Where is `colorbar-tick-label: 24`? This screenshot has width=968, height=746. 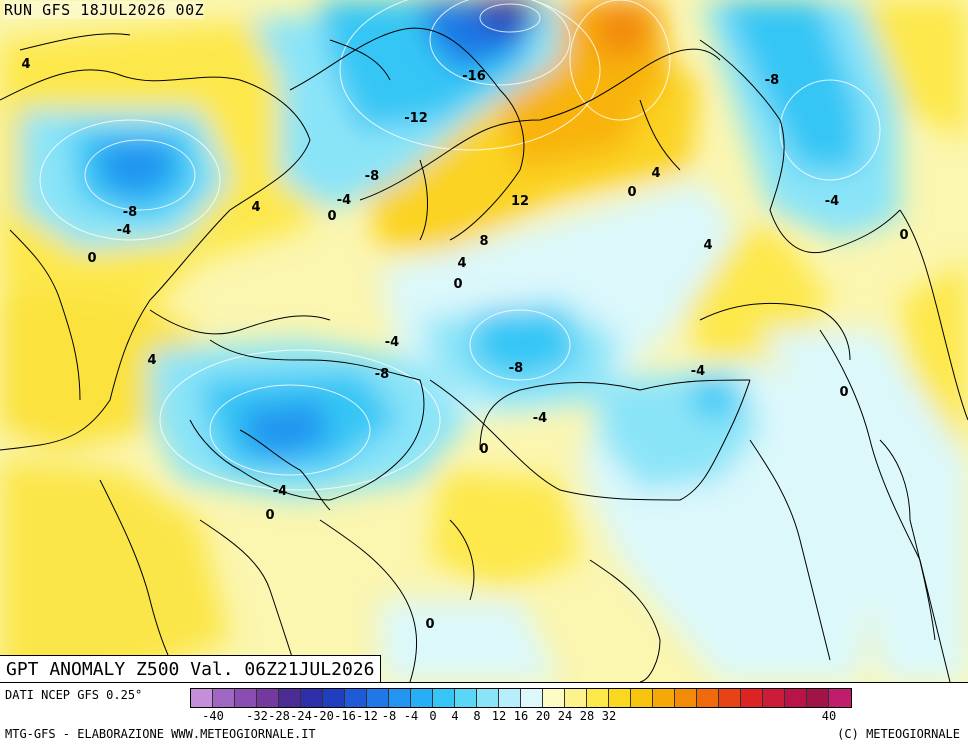 colorbar-tick-label: 24 is located at coordinates (565, 716).